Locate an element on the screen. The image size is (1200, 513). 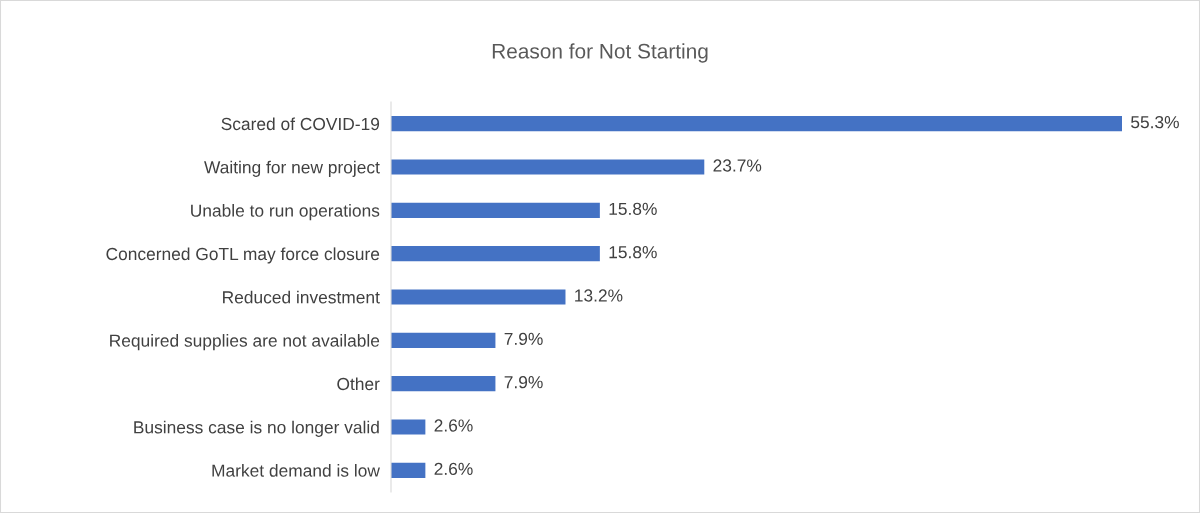
y-tick-label: Other is located at coordinates (358, 384).